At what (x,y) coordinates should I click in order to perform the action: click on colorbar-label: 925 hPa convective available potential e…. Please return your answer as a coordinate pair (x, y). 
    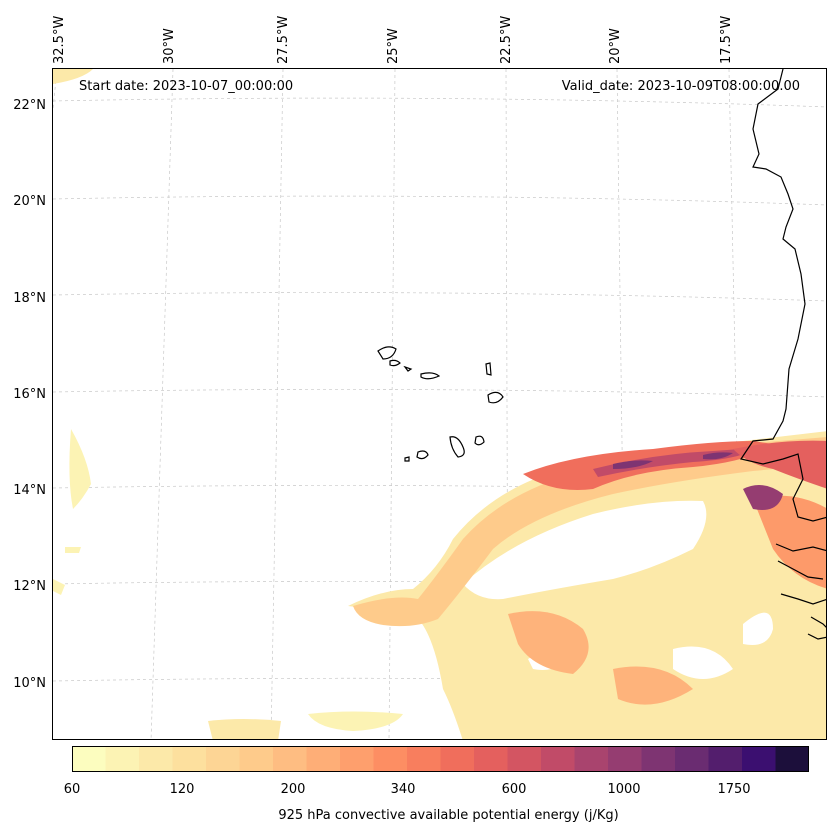
    Looking at the image, I should click on (448, 815).